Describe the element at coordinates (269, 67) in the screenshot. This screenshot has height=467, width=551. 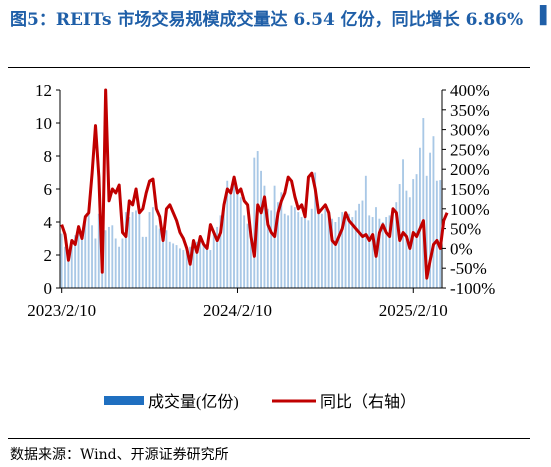
I see `top-rule` at that location.